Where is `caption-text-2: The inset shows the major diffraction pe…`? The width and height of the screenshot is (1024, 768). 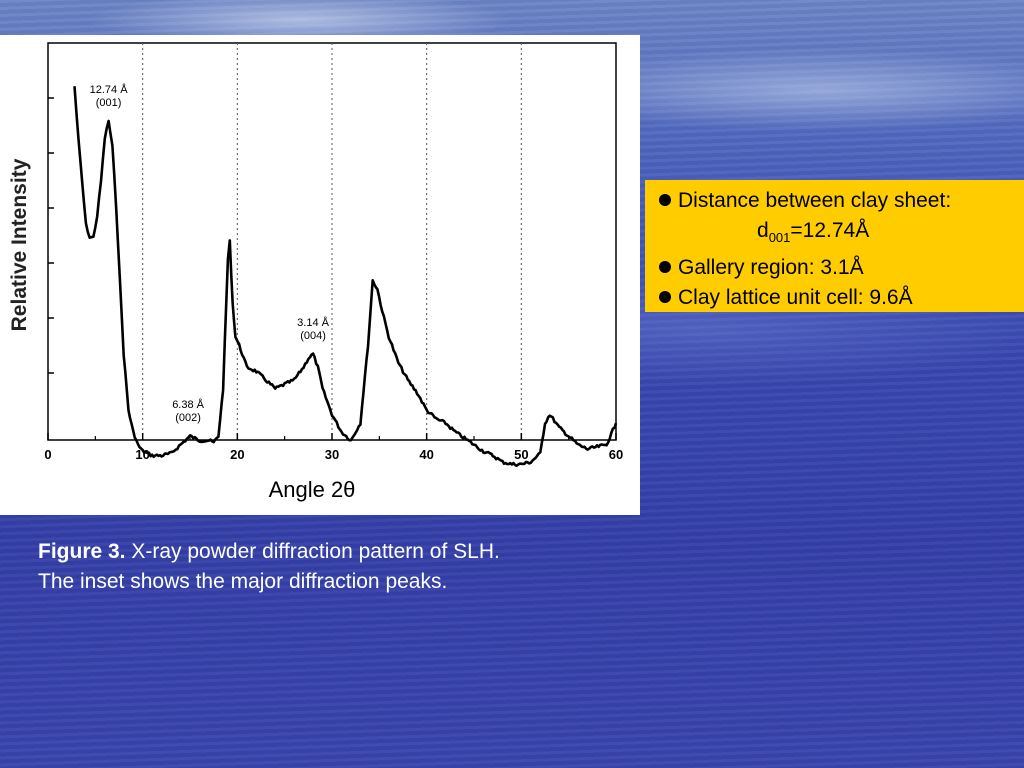
caption-text-2: The inset shows the major diffraction pe… is located at coordinates (243, 581).